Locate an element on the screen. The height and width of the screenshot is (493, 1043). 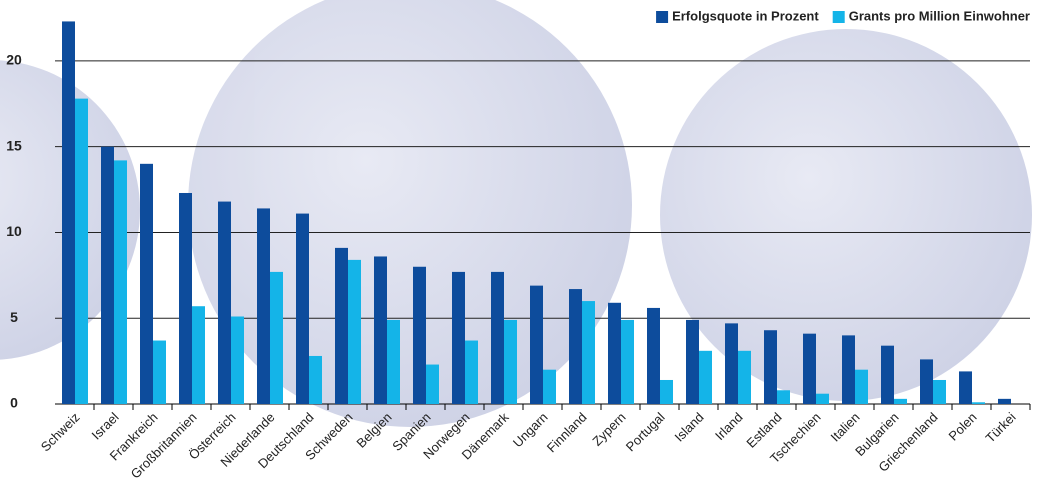
y-tick-label: 5 is located at coordinates (14, 317).